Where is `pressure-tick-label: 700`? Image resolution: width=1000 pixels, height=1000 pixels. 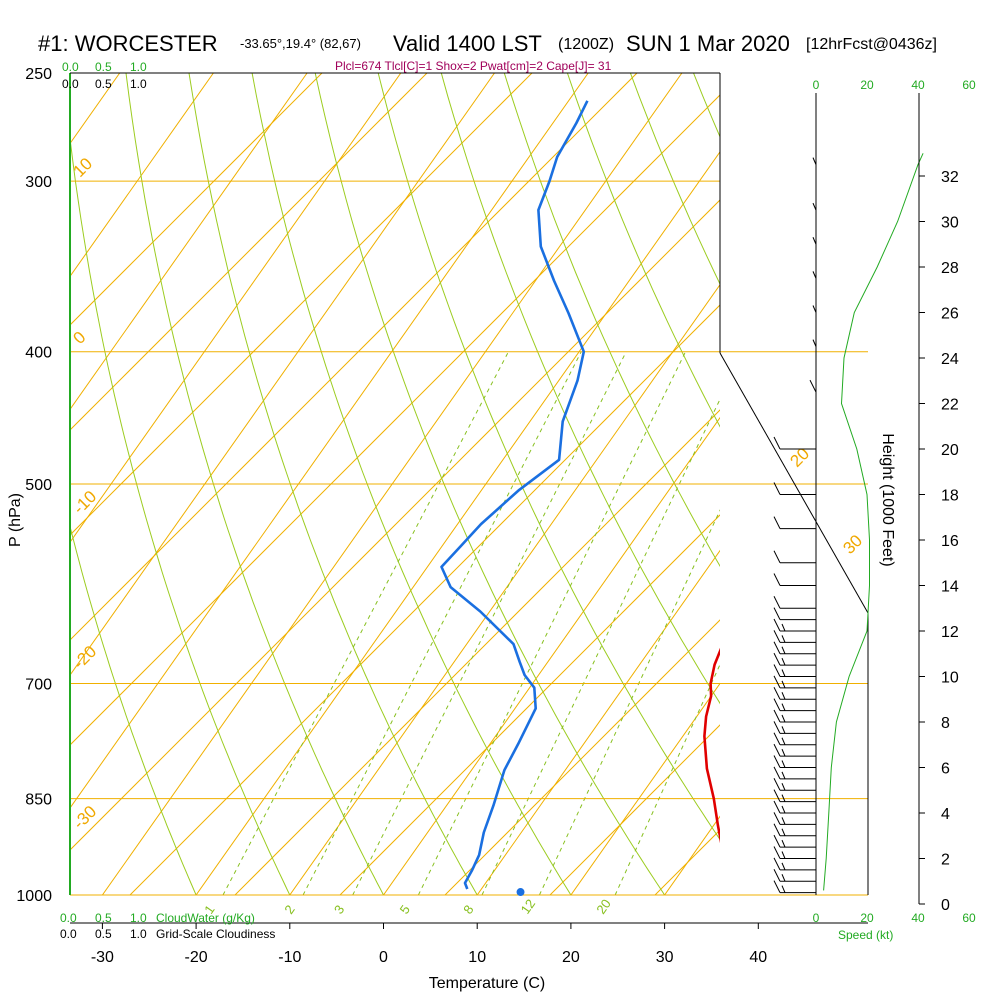 pressure-tick-label: 700 is located at coordinates (38, 685).